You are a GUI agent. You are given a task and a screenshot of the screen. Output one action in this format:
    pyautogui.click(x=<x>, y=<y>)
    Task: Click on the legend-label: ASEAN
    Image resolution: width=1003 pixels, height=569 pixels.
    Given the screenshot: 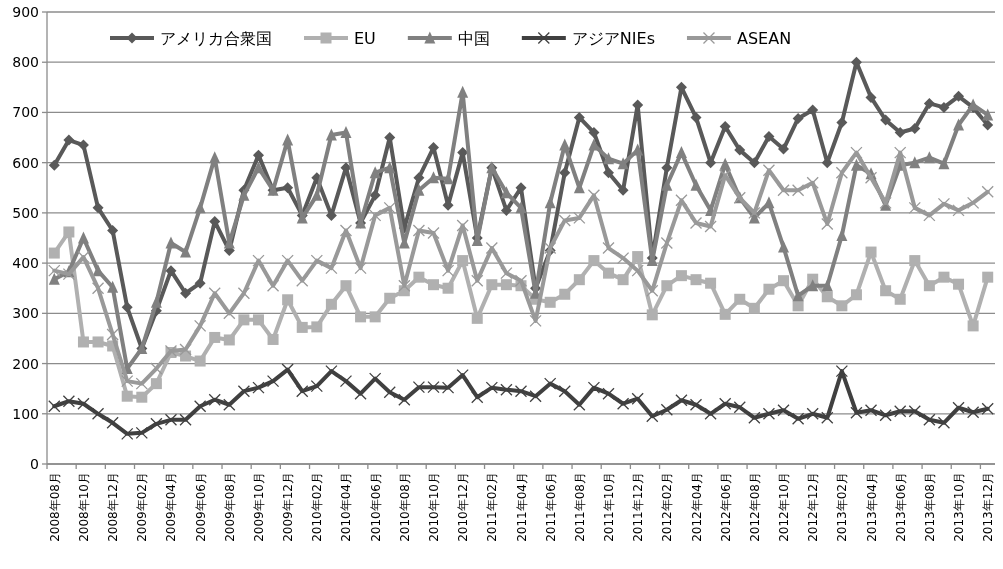 What is the action you would take?
    pyautogui.click(x=764, y=38)
    